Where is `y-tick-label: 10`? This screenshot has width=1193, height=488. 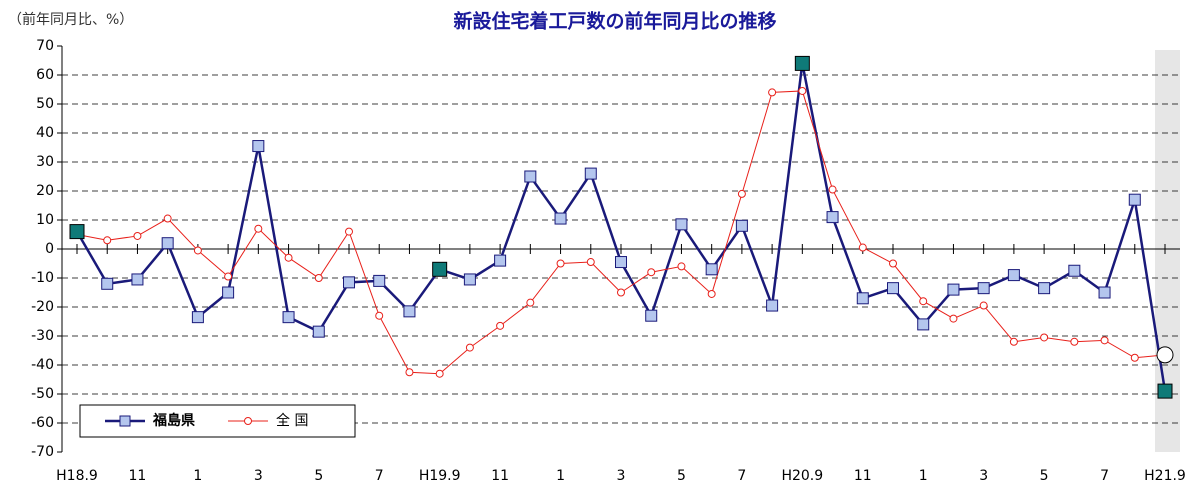 y-tick-label: 10 is located at coordinates (45, 220).